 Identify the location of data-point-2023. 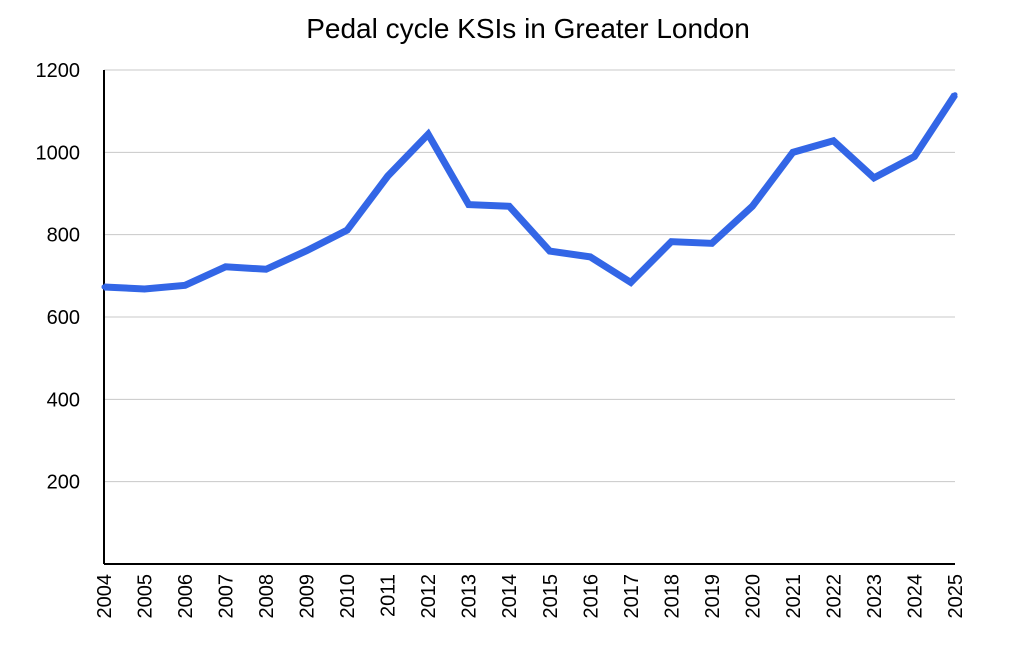
(874, 178).